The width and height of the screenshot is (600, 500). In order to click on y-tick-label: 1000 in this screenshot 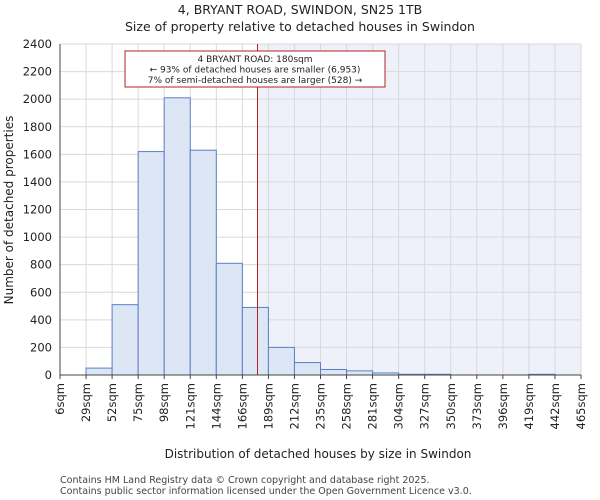, I will do `click(37, 237)`.